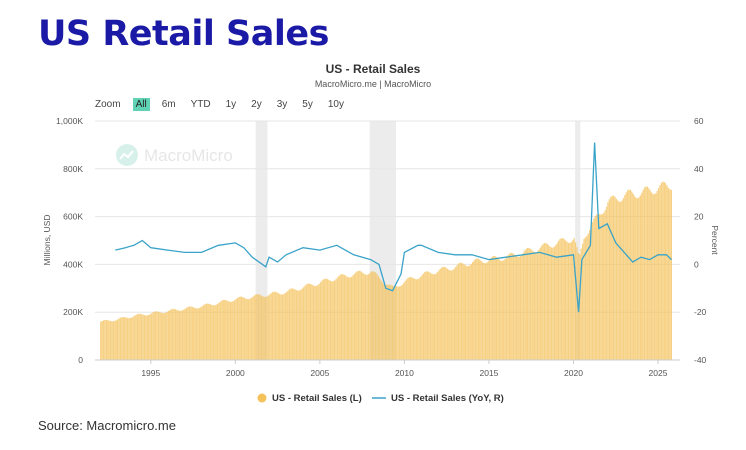  Describe the element at coordinates (282, 104) in the screenshot. I see `zoom-3y-button: 3y` at that location.